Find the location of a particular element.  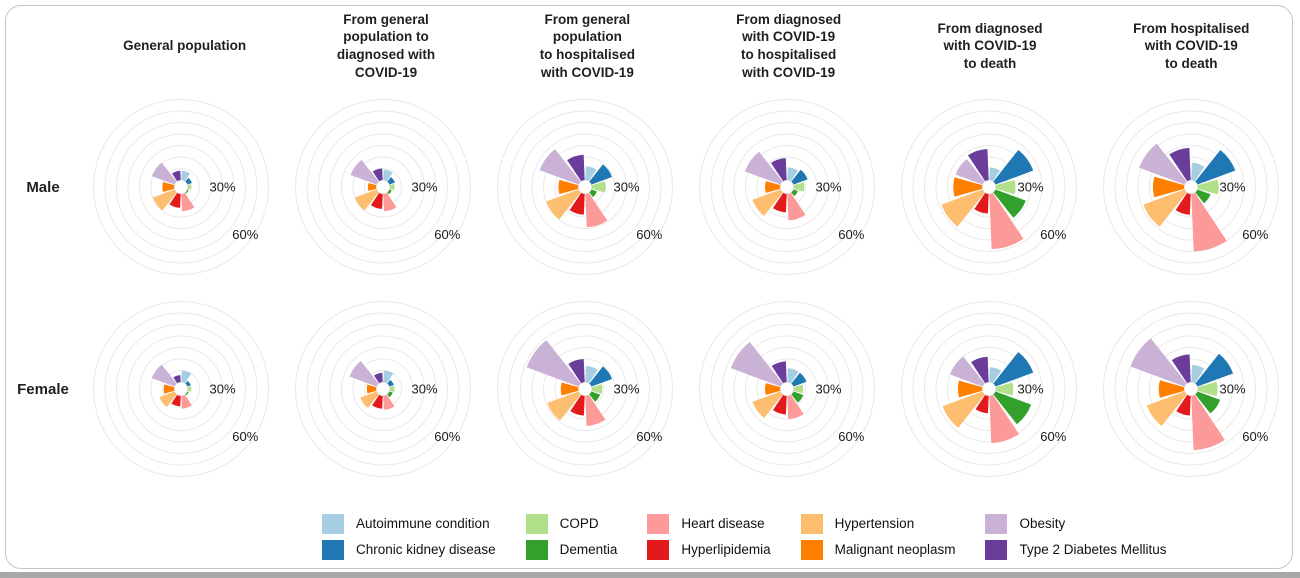

rose-chart-female-diagnosed-to-hospitalised: 30% 60% is located at coordinates (787, 389).